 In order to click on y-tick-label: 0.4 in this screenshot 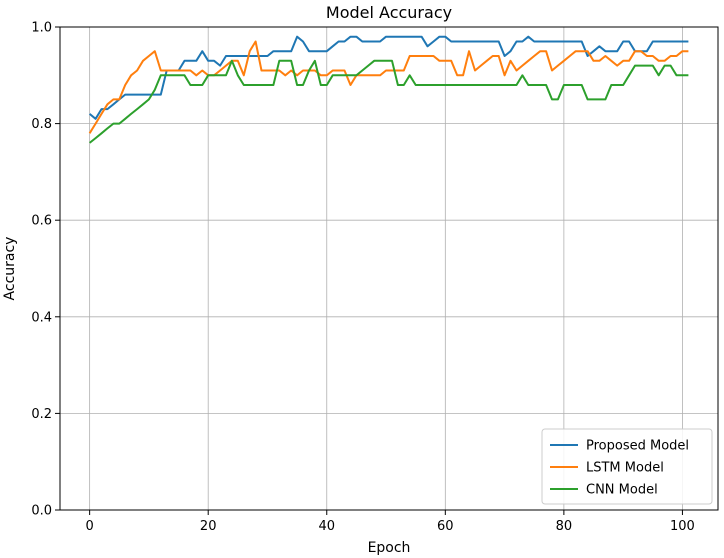, I will do `click(41, 317)`.